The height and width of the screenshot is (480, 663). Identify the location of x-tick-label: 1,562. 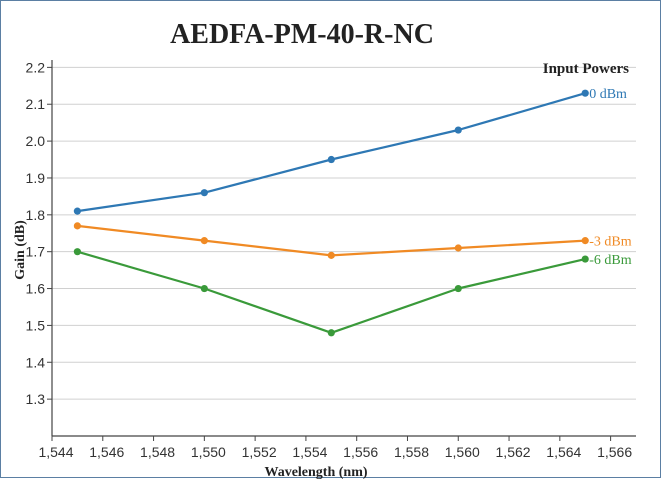
(513, 452).